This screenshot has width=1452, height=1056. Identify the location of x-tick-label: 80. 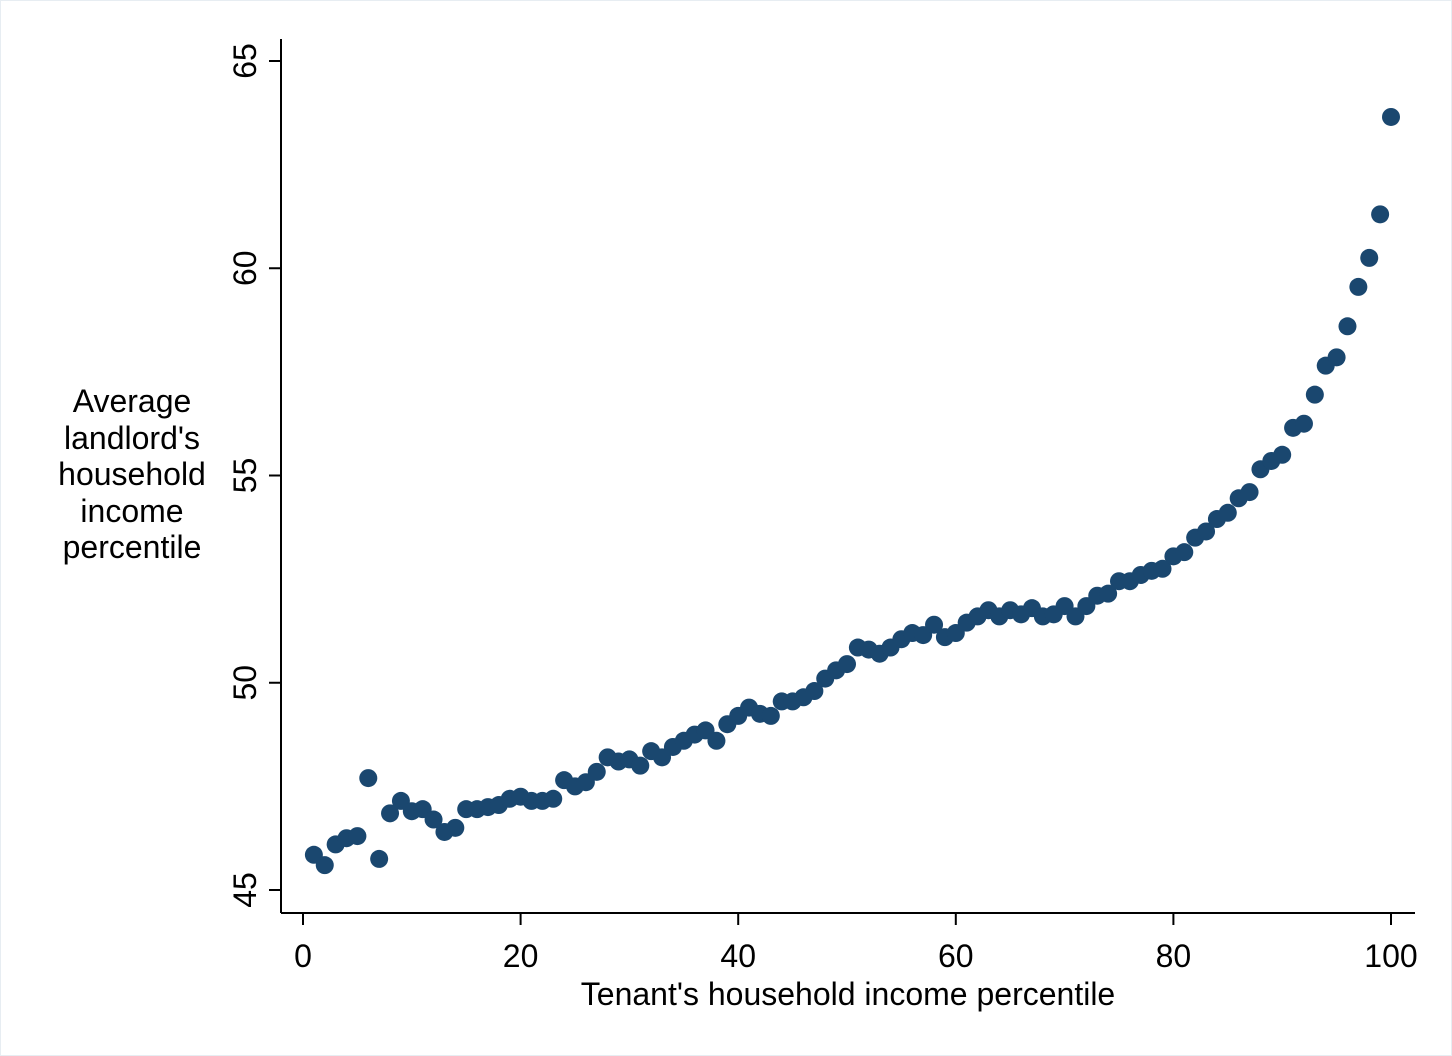
(1174, 956).